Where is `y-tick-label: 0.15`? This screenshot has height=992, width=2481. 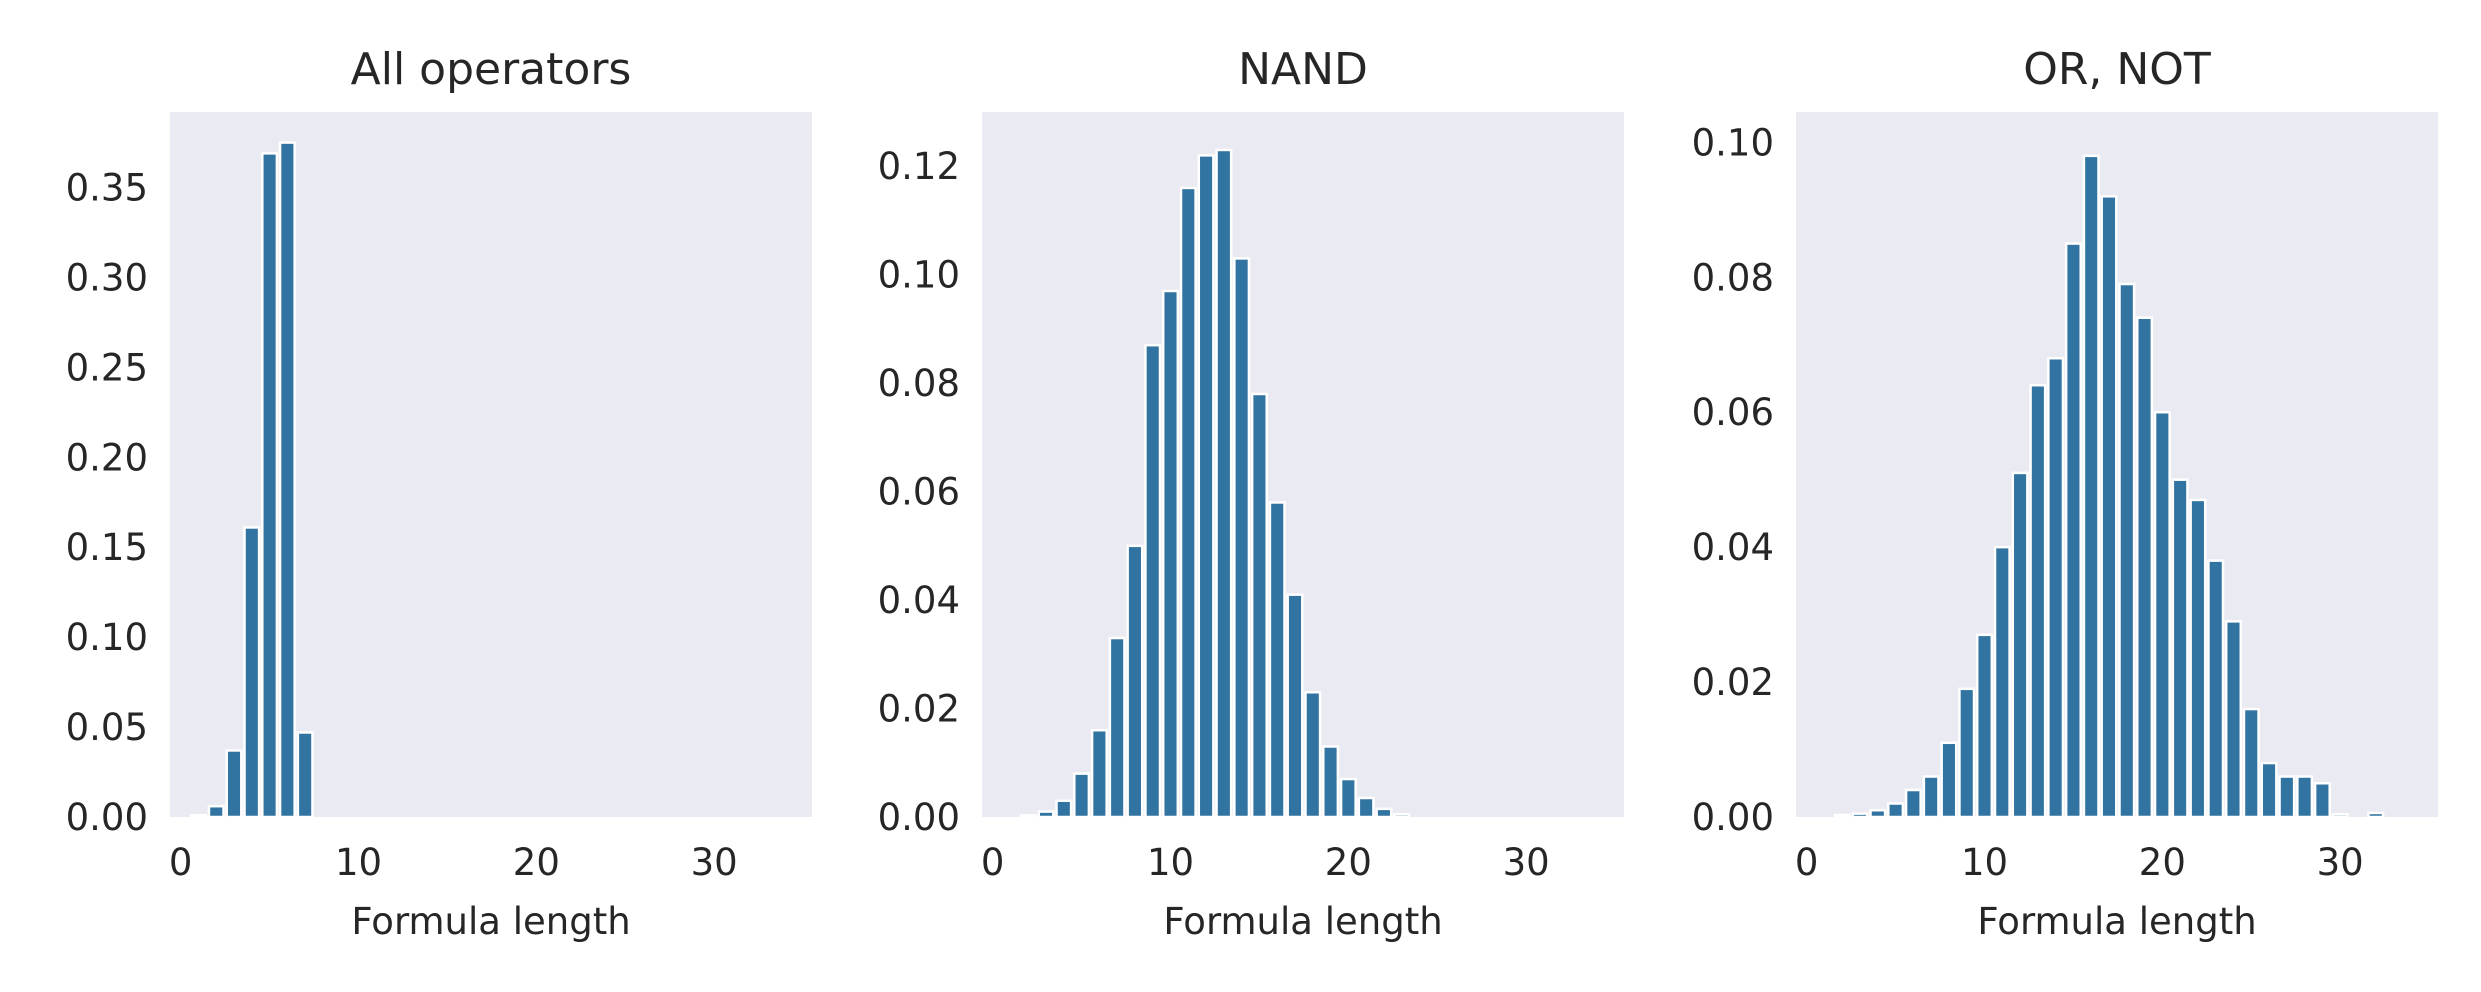 y-tick-label: 0.15 is located at coordinates (107, 547).